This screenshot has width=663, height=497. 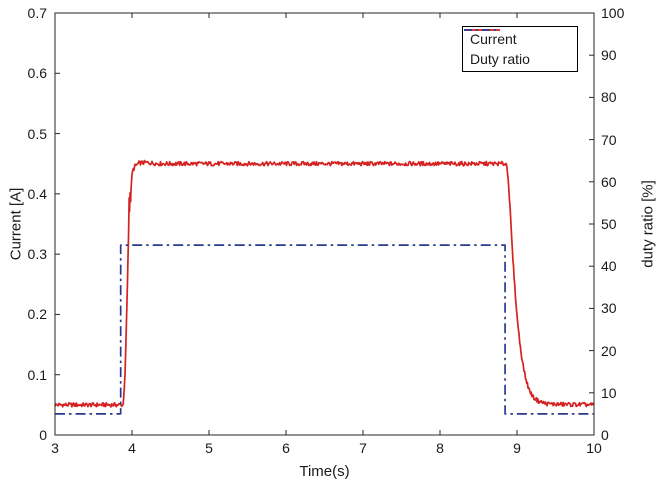 What do you see at coordinates (37, 254) in the screenshot?
I see `y-left-tick-label: 0.3` at bounding box center [37, 254].